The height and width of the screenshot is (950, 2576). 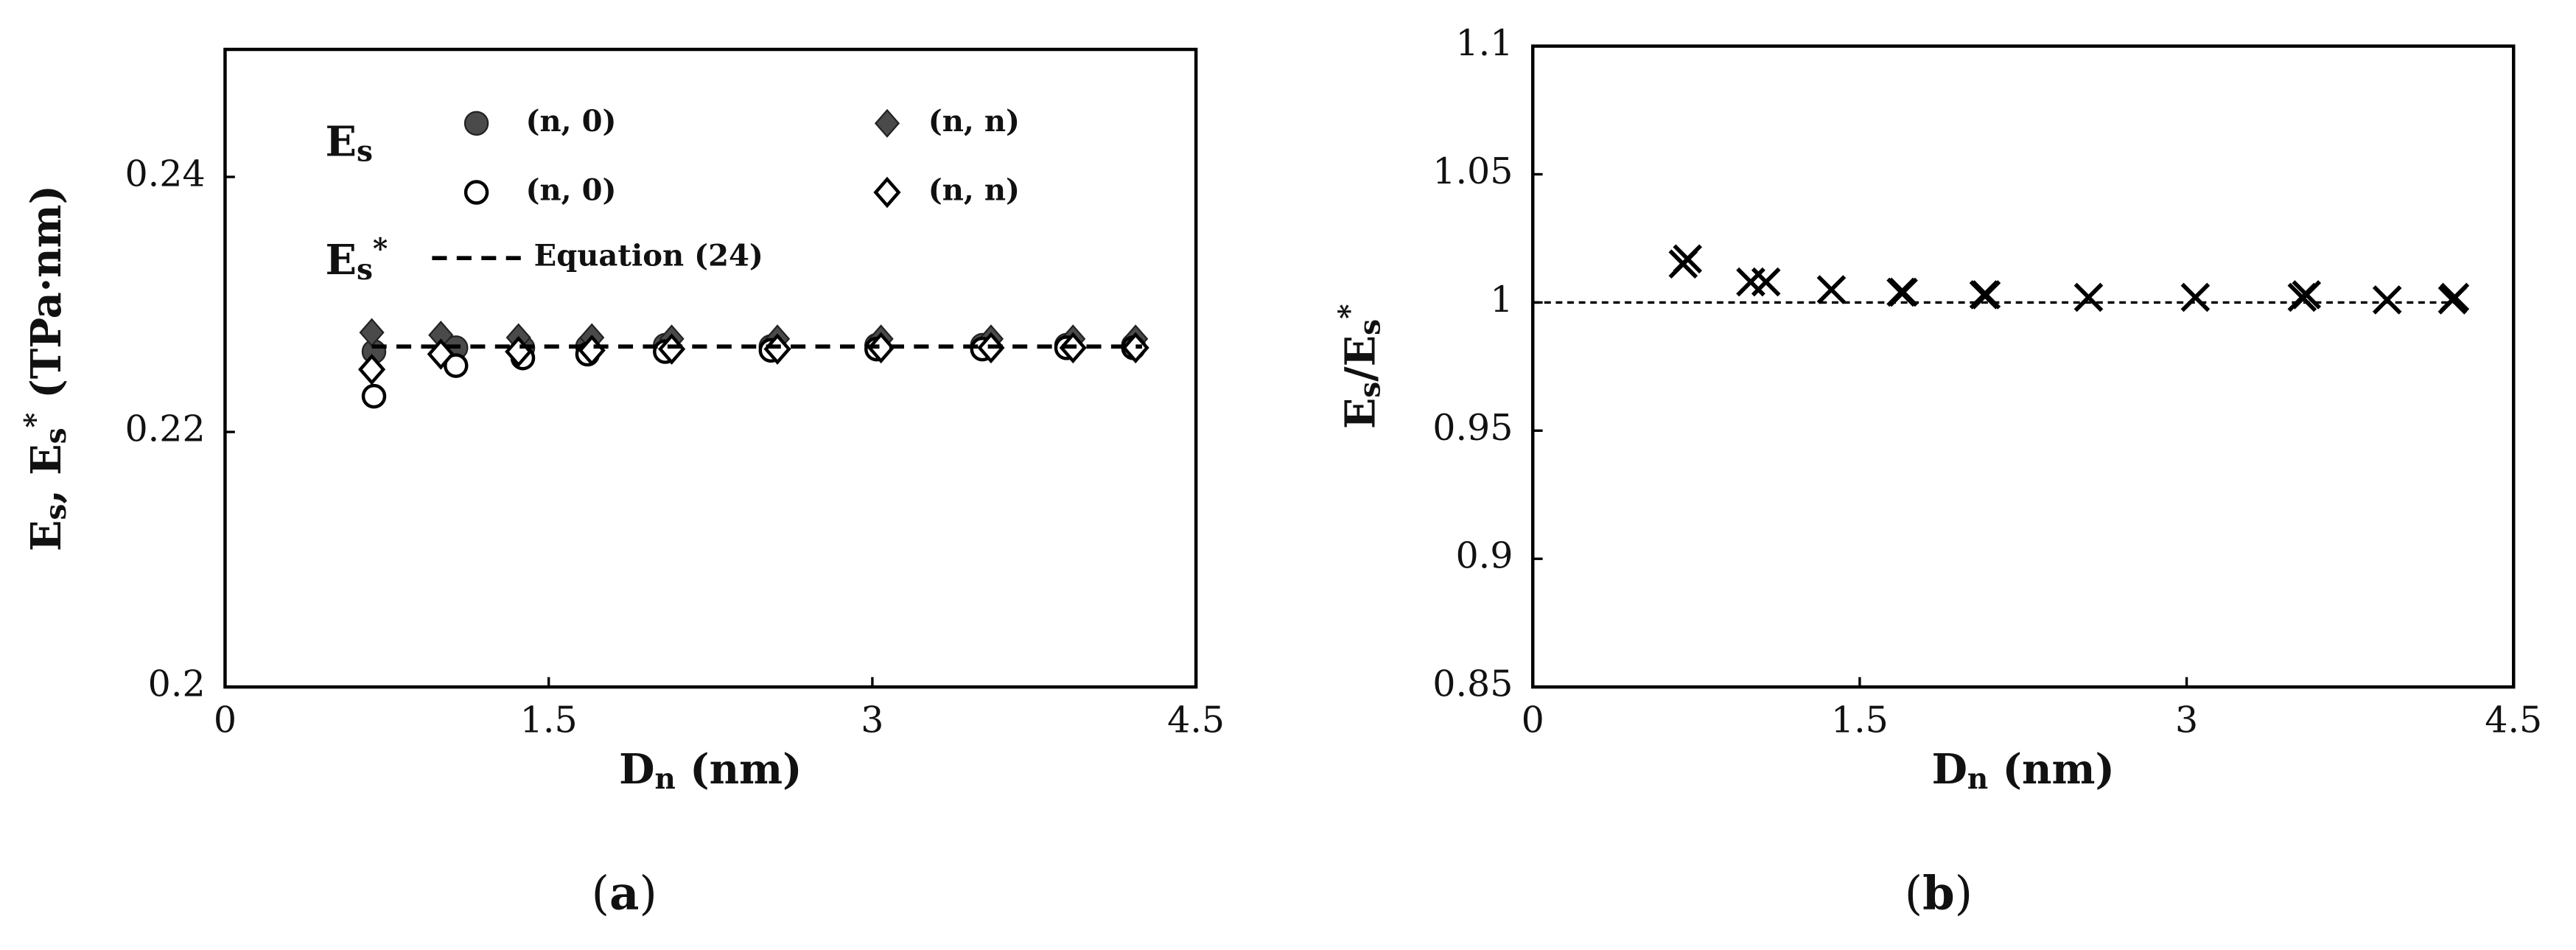 What do you see at coordinates (1484, 42) in the screenshot?
I see `y-tick-label: 1.1` at bounding box center [1484, 42].